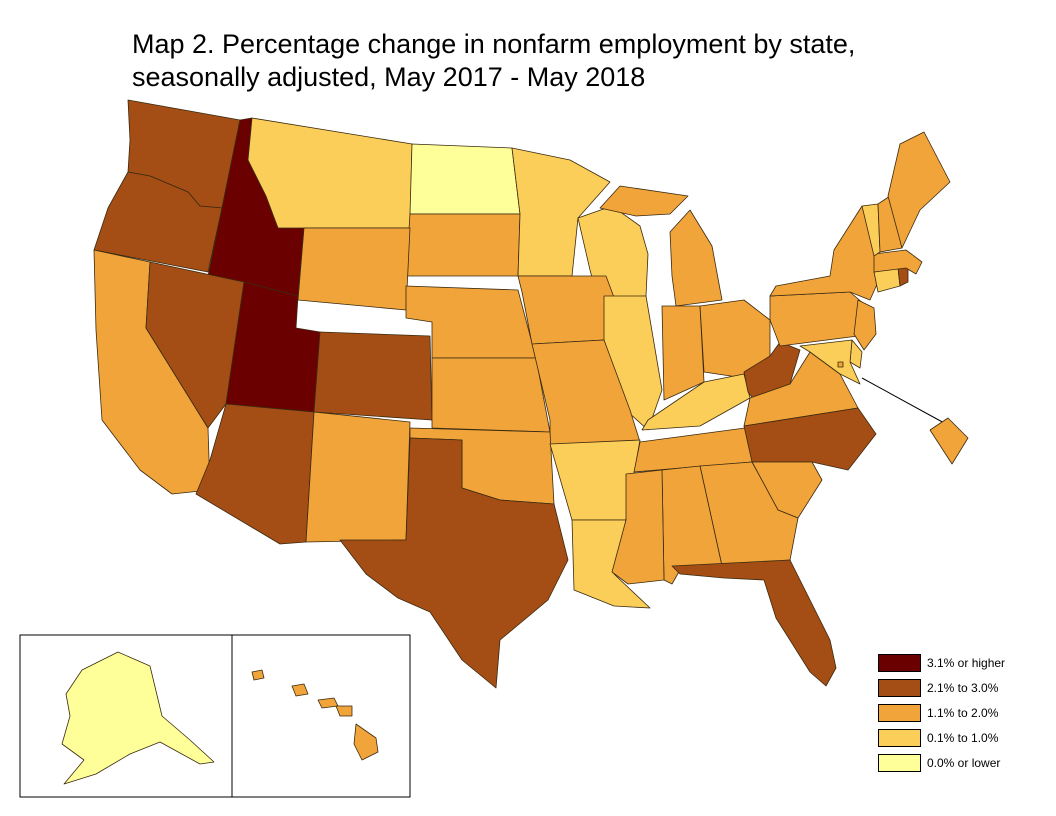  I want to click on state-ia, so click(568, 310).